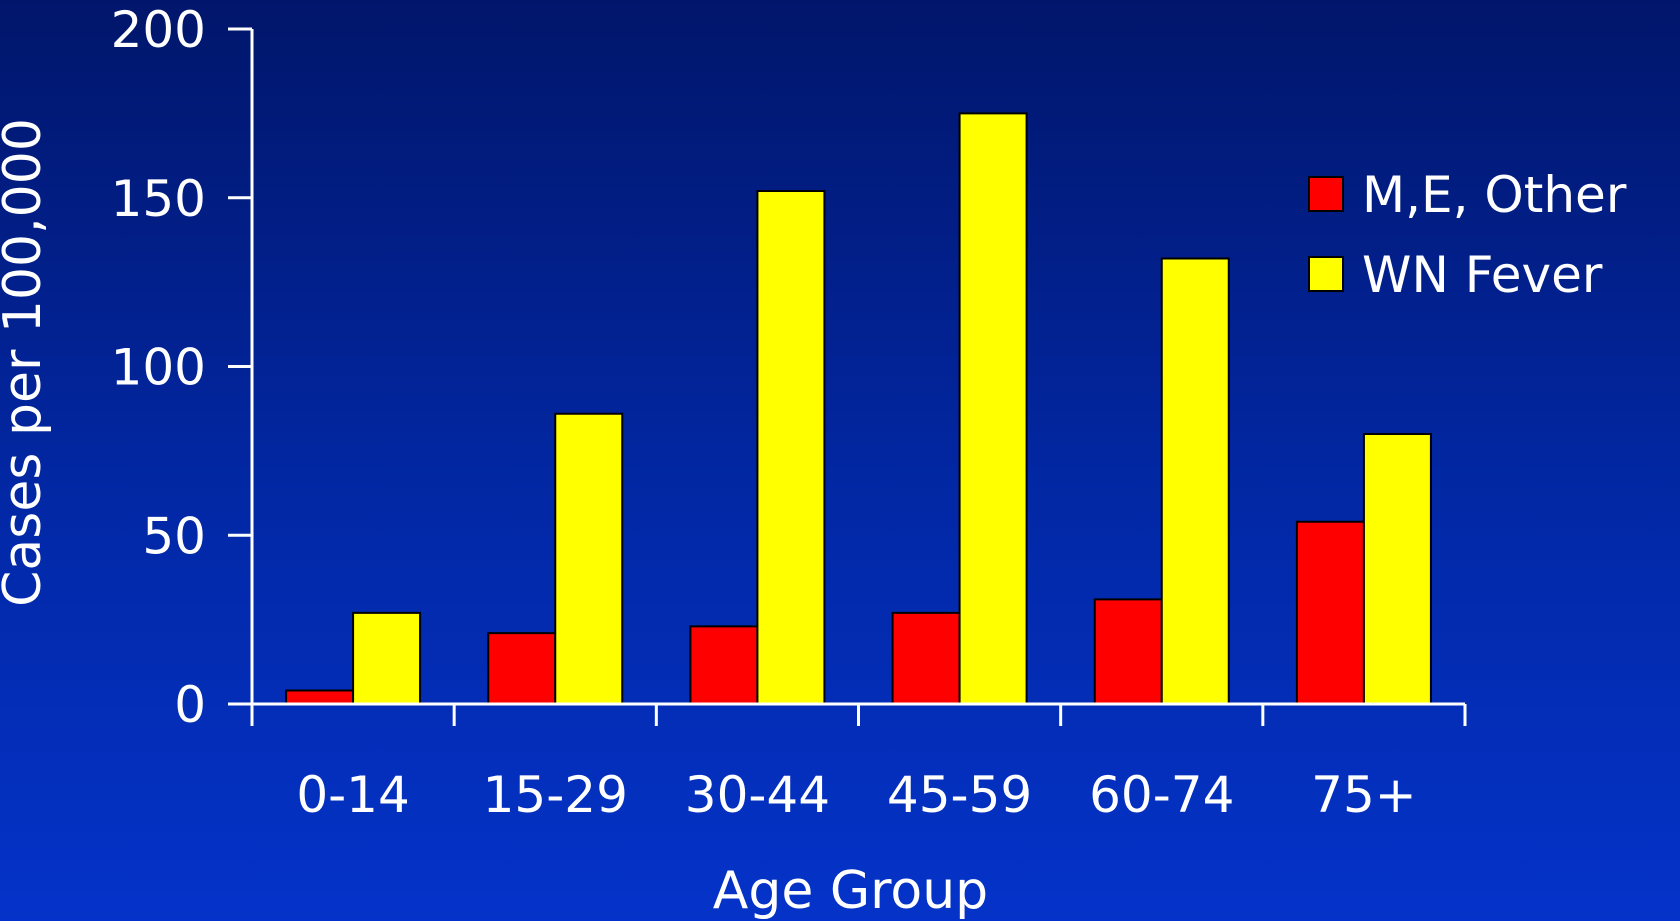  I want to click on y-axis-title: Cases per 100,000, so click(26, 362).